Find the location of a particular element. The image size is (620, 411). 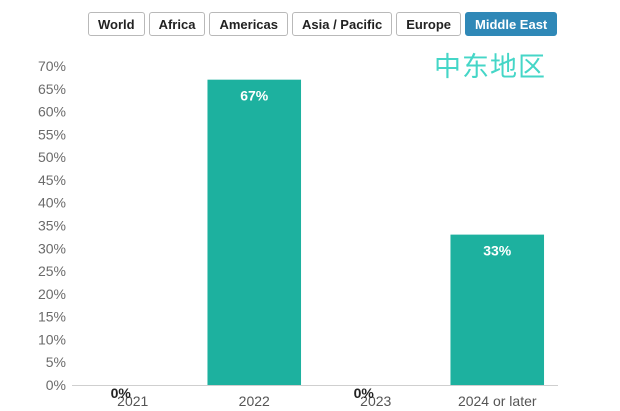

y-tick-label: 50% is located at coordinates (52, 157).